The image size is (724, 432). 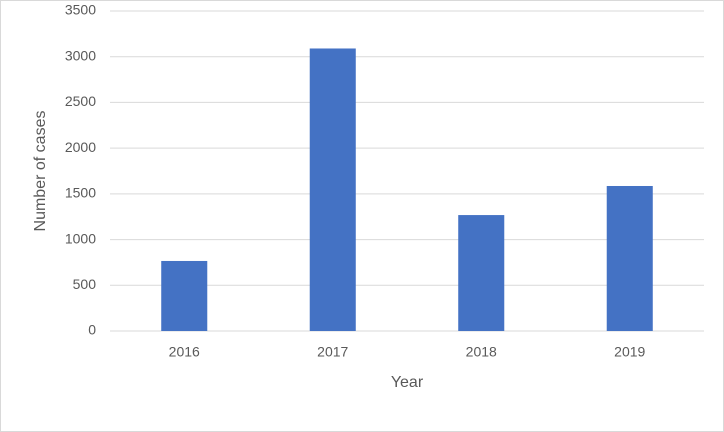 What do you see at coordinates (332, 352) in the screenshot?
I see `x-tick-label: 2017` at bounding box center [332, 352].